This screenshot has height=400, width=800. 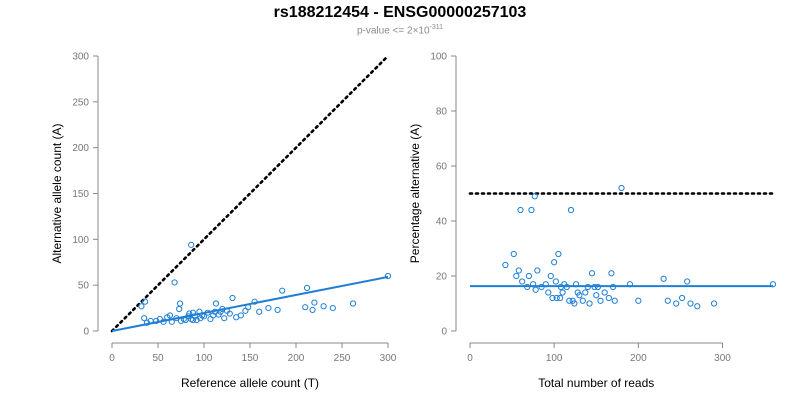 What do you see at coordinates (596, 383) in the screenshot?
I see `right-x-axis-label: Total number of reads` at bounding box center [596, 383].